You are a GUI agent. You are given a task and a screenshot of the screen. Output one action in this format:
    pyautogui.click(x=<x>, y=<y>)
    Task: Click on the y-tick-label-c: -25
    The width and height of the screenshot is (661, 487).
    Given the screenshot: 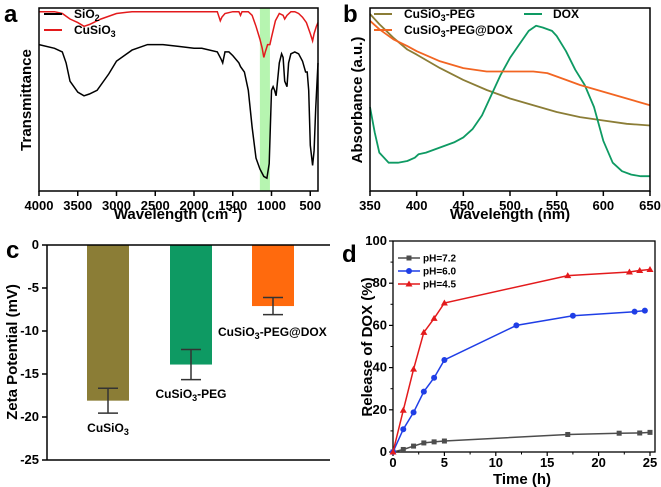 What is the action you would take?
    pyautogui.click(x=29, y=459)
    